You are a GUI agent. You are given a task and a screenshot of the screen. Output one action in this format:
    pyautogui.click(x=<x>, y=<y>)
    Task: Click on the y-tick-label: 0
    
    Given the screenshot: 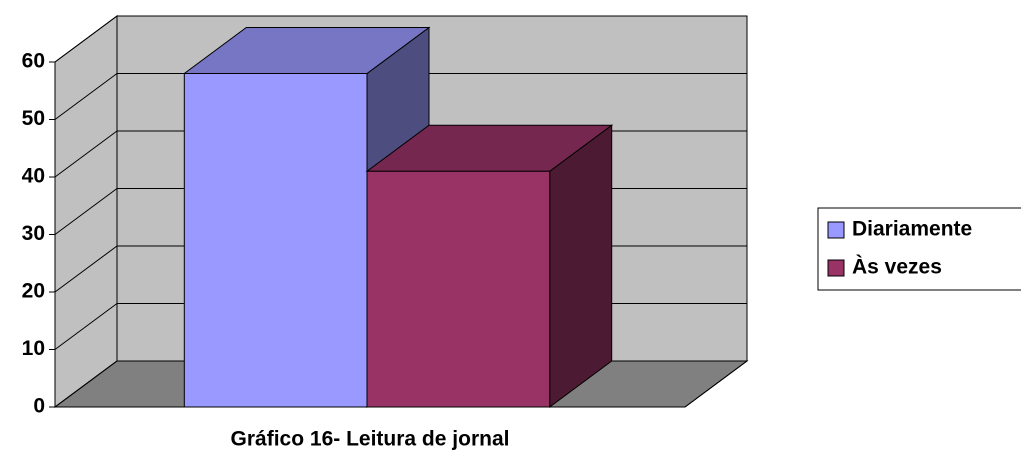 What is the action you would take?
    pyautogui.click(x=39, y=406)
    